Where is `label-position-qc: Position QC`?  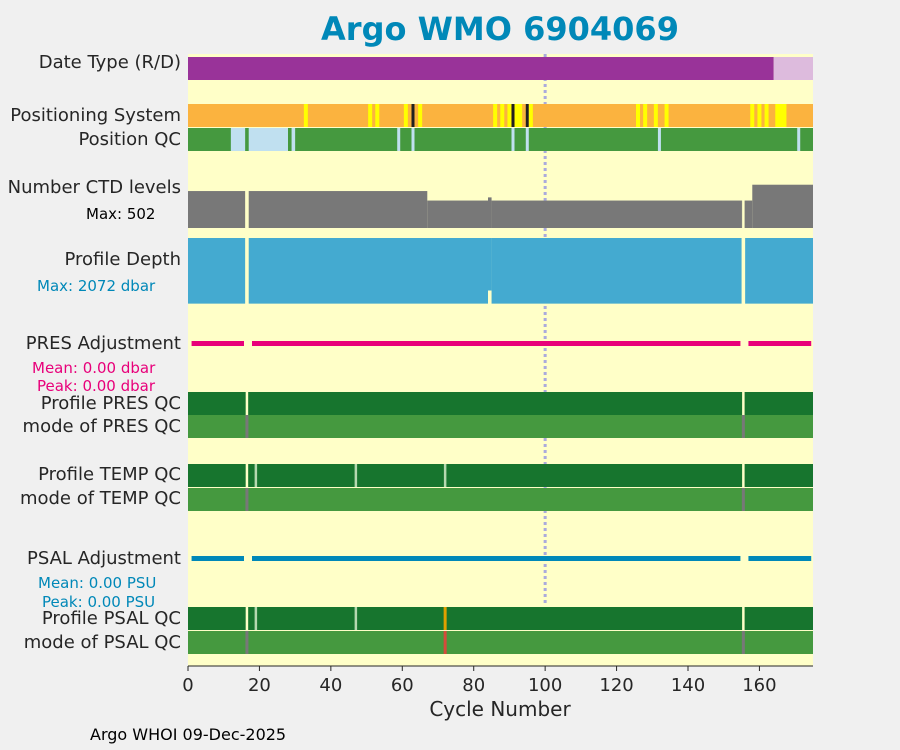
label-position-qc: Position QC is located at coordinates (129, 139).